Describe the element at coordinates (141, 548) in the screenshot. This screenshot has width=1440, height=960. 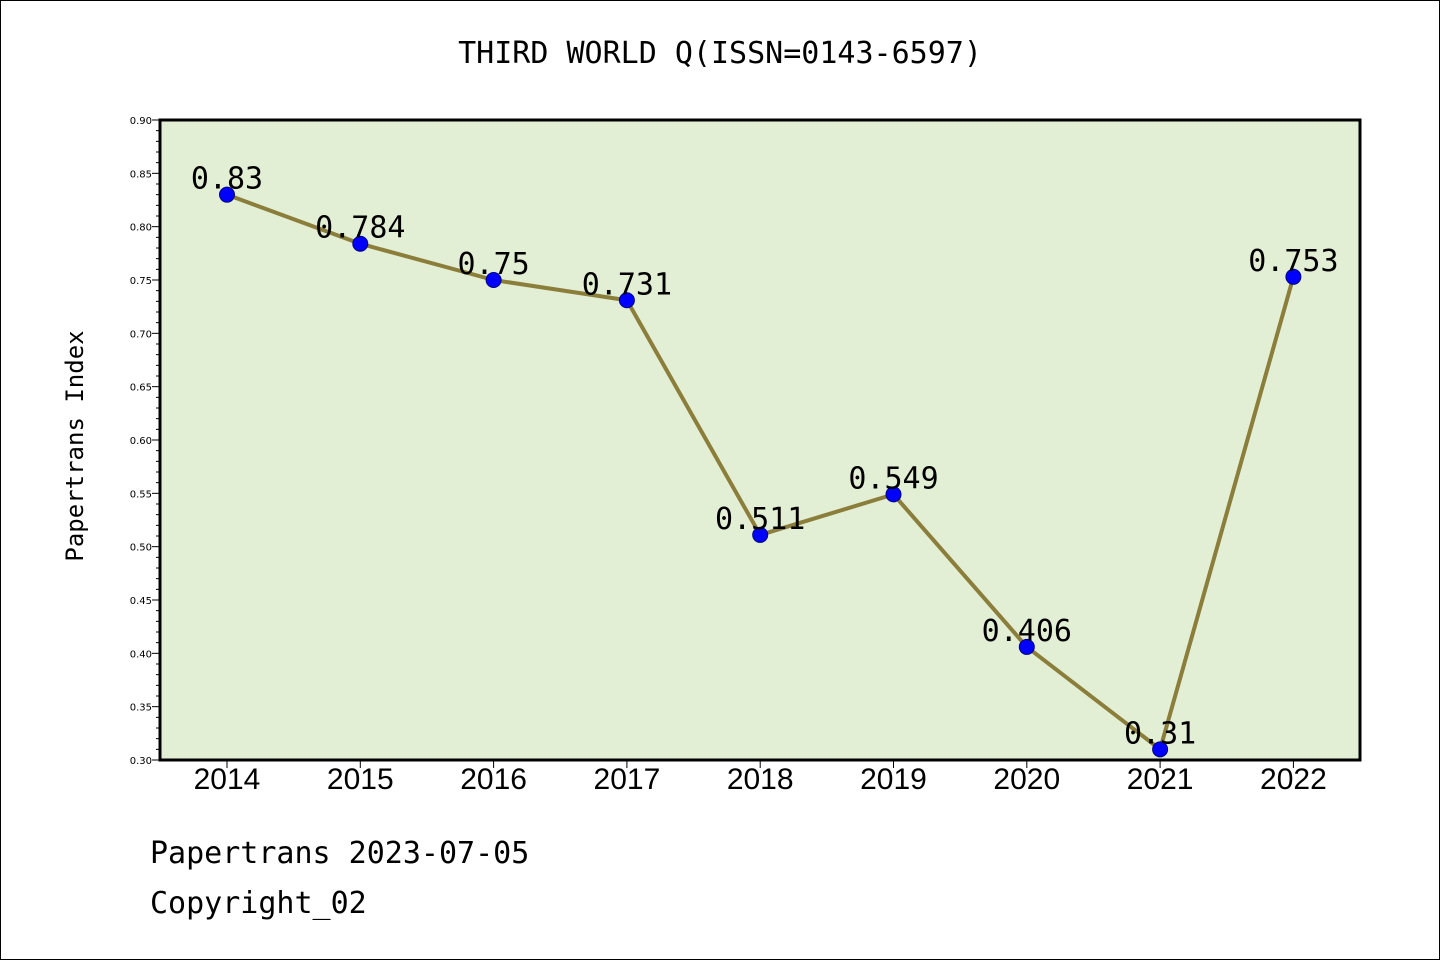
I see `y-tick-label: 0.50` at that location.